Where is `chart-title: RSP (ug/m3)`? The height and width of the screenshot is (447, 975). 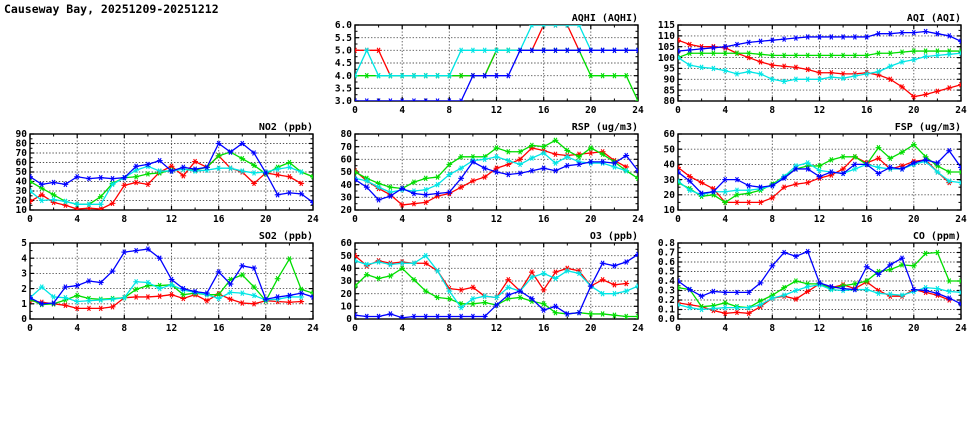
chart-title: RSP (ug/m3) is located at coordinates (605, 127).